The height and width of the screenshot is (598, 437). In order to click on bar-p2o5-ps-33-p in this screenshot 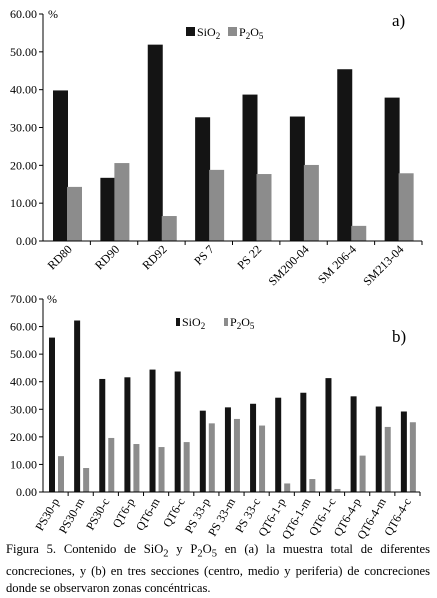, I will do `click(211, 457)`.